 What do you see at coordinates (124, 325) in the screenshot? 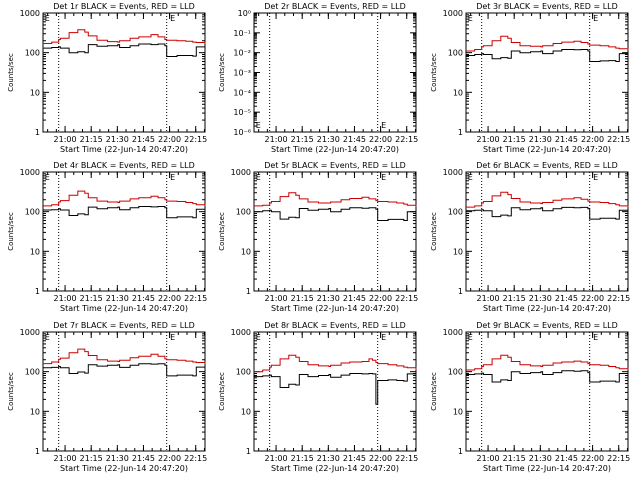
I see `panel-title: Det 7r BLACK = Events, RED = LLD` at bounding box center [124, 325].